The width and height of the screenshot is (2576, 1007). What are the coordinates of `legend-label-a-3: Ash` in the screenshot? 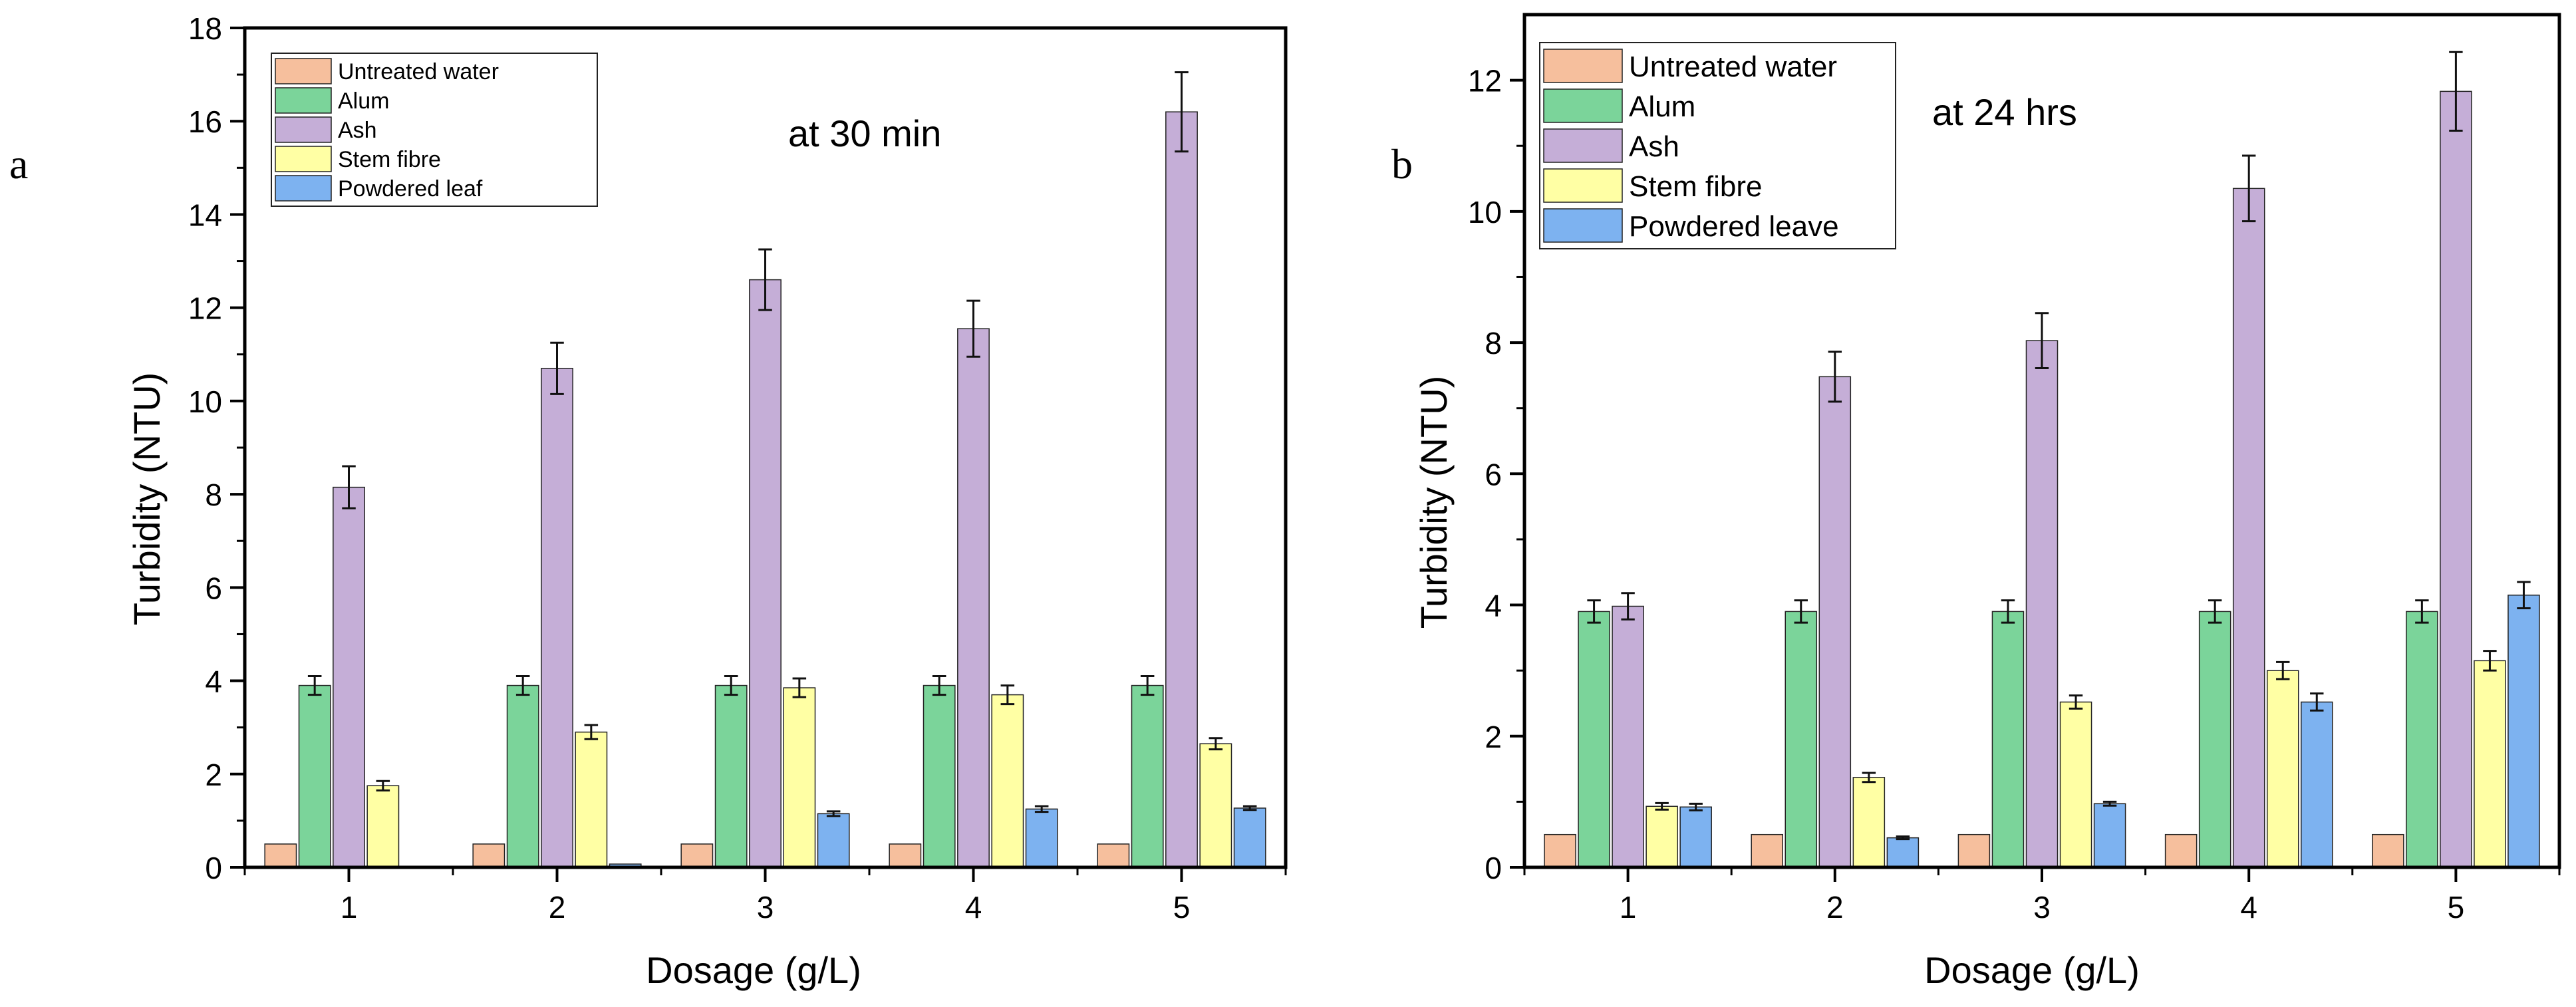 It's located at (357, 130).